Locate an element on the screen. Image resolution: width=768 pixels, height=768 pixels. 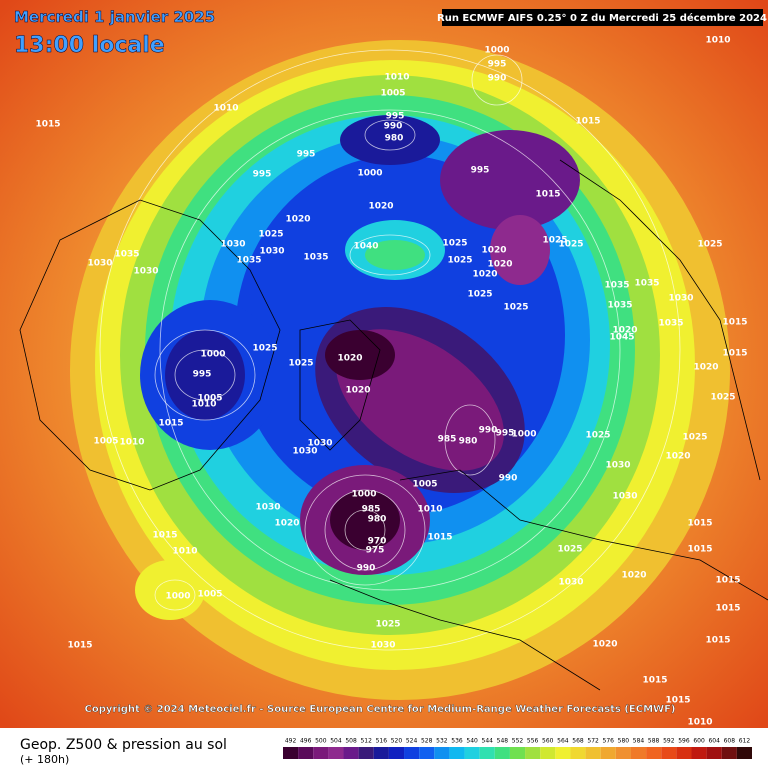
legend-label: 576 is located at coordinates (609, 741).